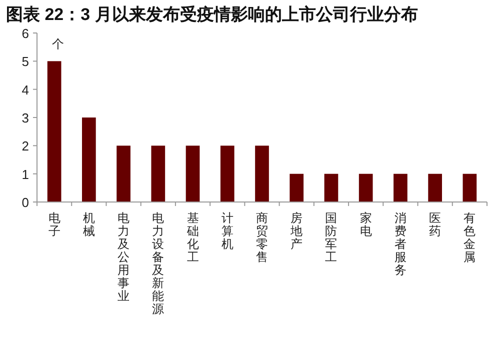 Image resolution: width=500 pixels, height=362 pixels. Describe the element at coordinates (158, 263) in the screenshot. I see `x-tick-label: 电力设备及新能源` at that location.